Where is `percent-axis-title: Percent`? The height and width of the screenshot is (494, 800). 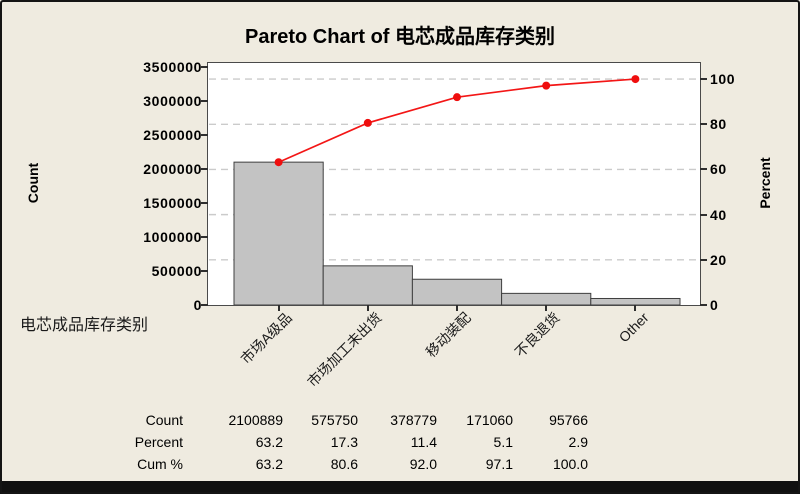 percent-axis-title: Percent is located at coordinates (765, 183).